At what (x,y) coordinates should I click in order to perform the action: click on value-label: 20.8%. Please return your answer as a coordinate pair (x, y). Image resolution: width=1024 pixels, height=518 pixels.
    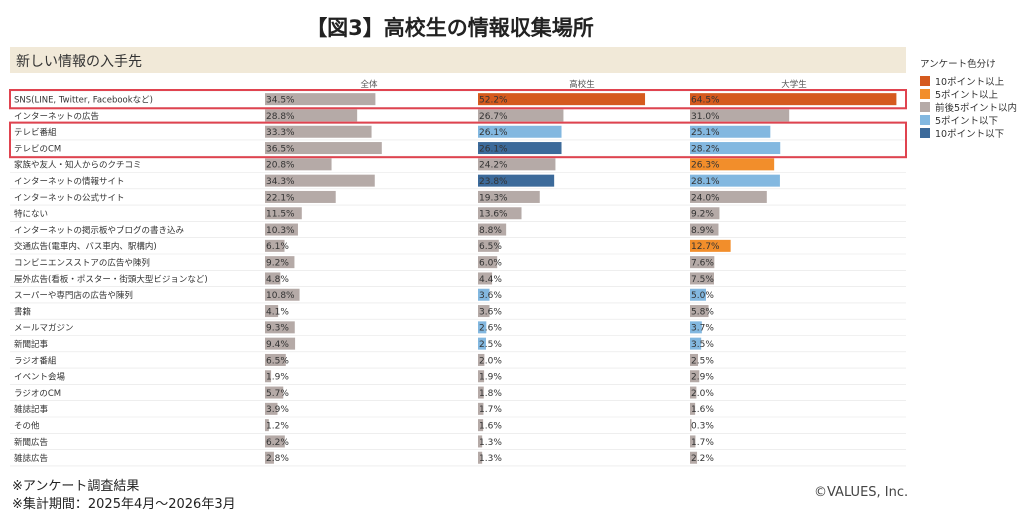
    Looking at the image, I should click on (280, 166).